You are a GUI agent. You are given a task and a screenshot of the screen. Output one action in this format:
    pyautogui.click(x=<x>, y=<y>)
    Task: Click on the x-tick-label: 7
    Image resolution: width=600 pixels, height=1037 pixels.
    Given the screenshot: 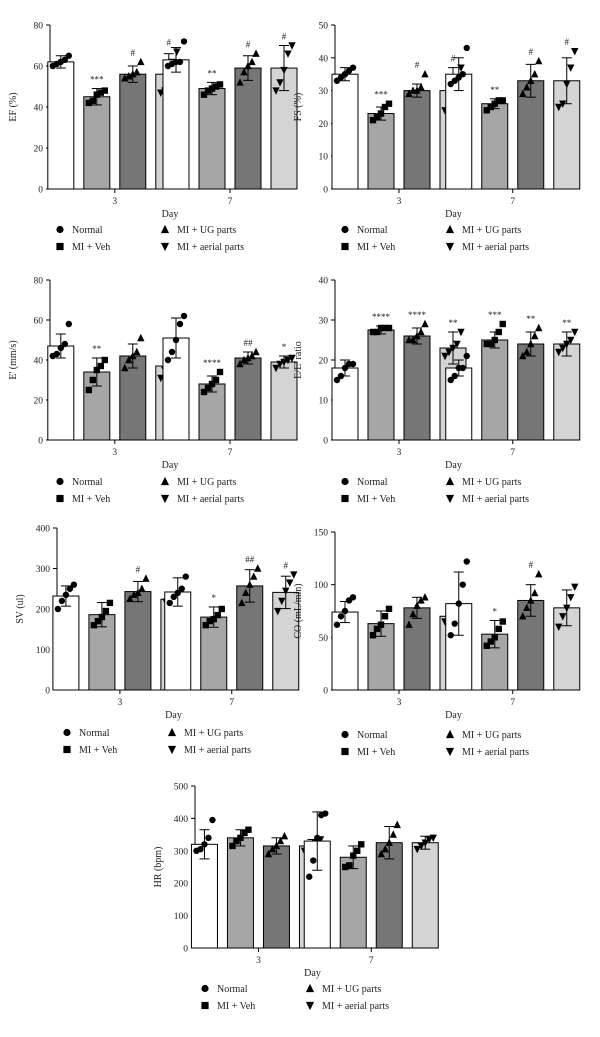 What is the action you would take?
    pyautogui.click(x=371, y=961)
    